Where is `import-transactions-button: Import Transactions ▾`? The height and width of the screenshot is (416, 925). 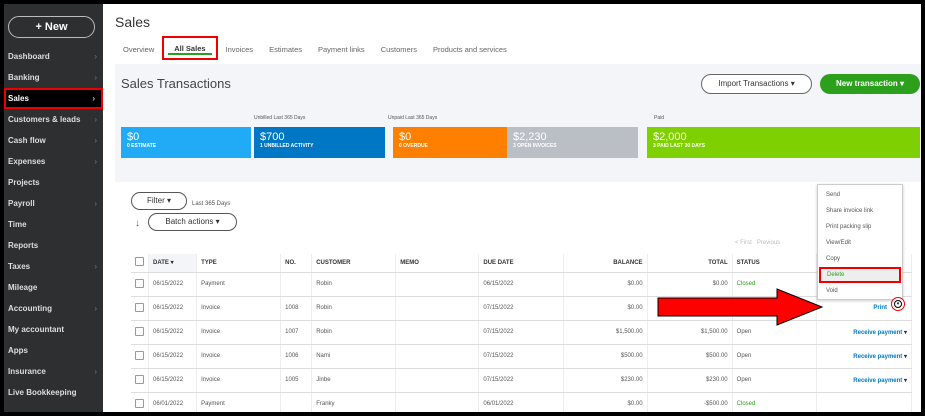 import-transactions-button: Import Transactions ▾ is located at coordinates (756, 84).